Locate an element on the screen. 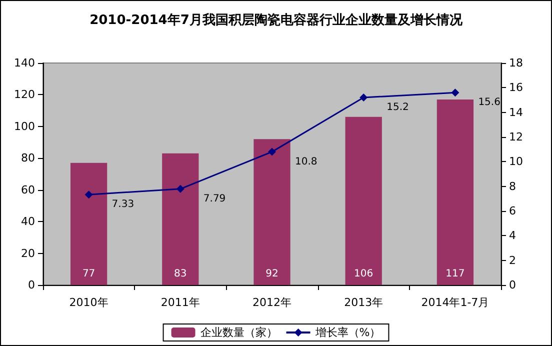 This screenshot has height=346, width=552. y-tick-label: 0 is located at coordinates (31, 285).